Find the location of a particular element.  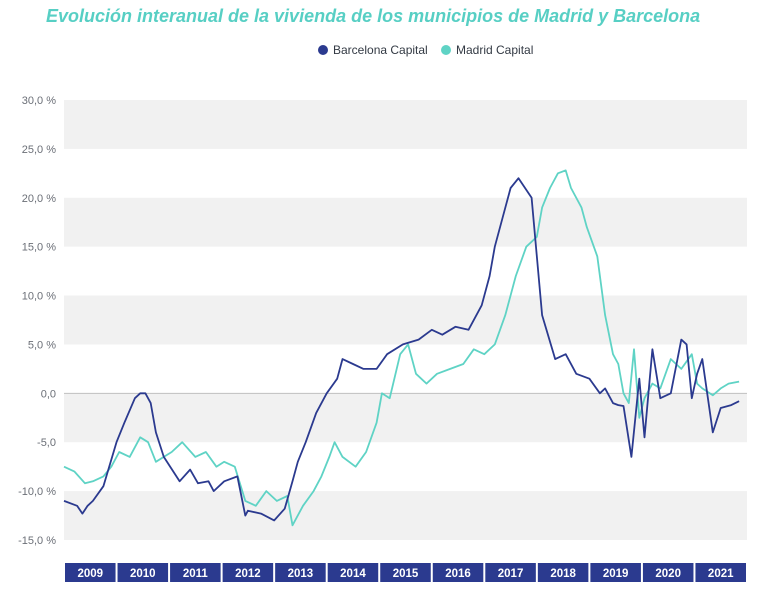

x-tick-label: 2018 is located at coordinates (563, 574).